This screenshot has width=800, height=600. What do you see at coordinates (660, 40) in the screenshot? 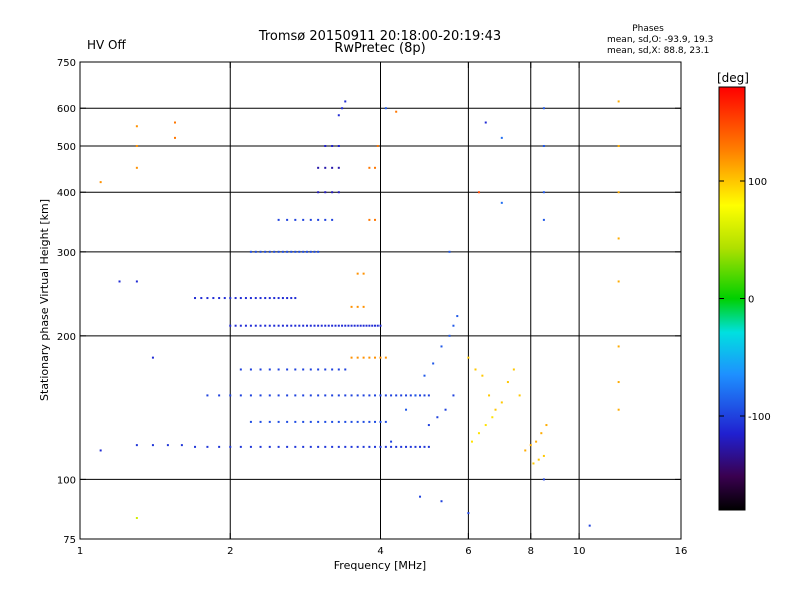
I see `stats-line-o: mean, sd,O: -93.9, 19.3` at bounding box center [660, 40].